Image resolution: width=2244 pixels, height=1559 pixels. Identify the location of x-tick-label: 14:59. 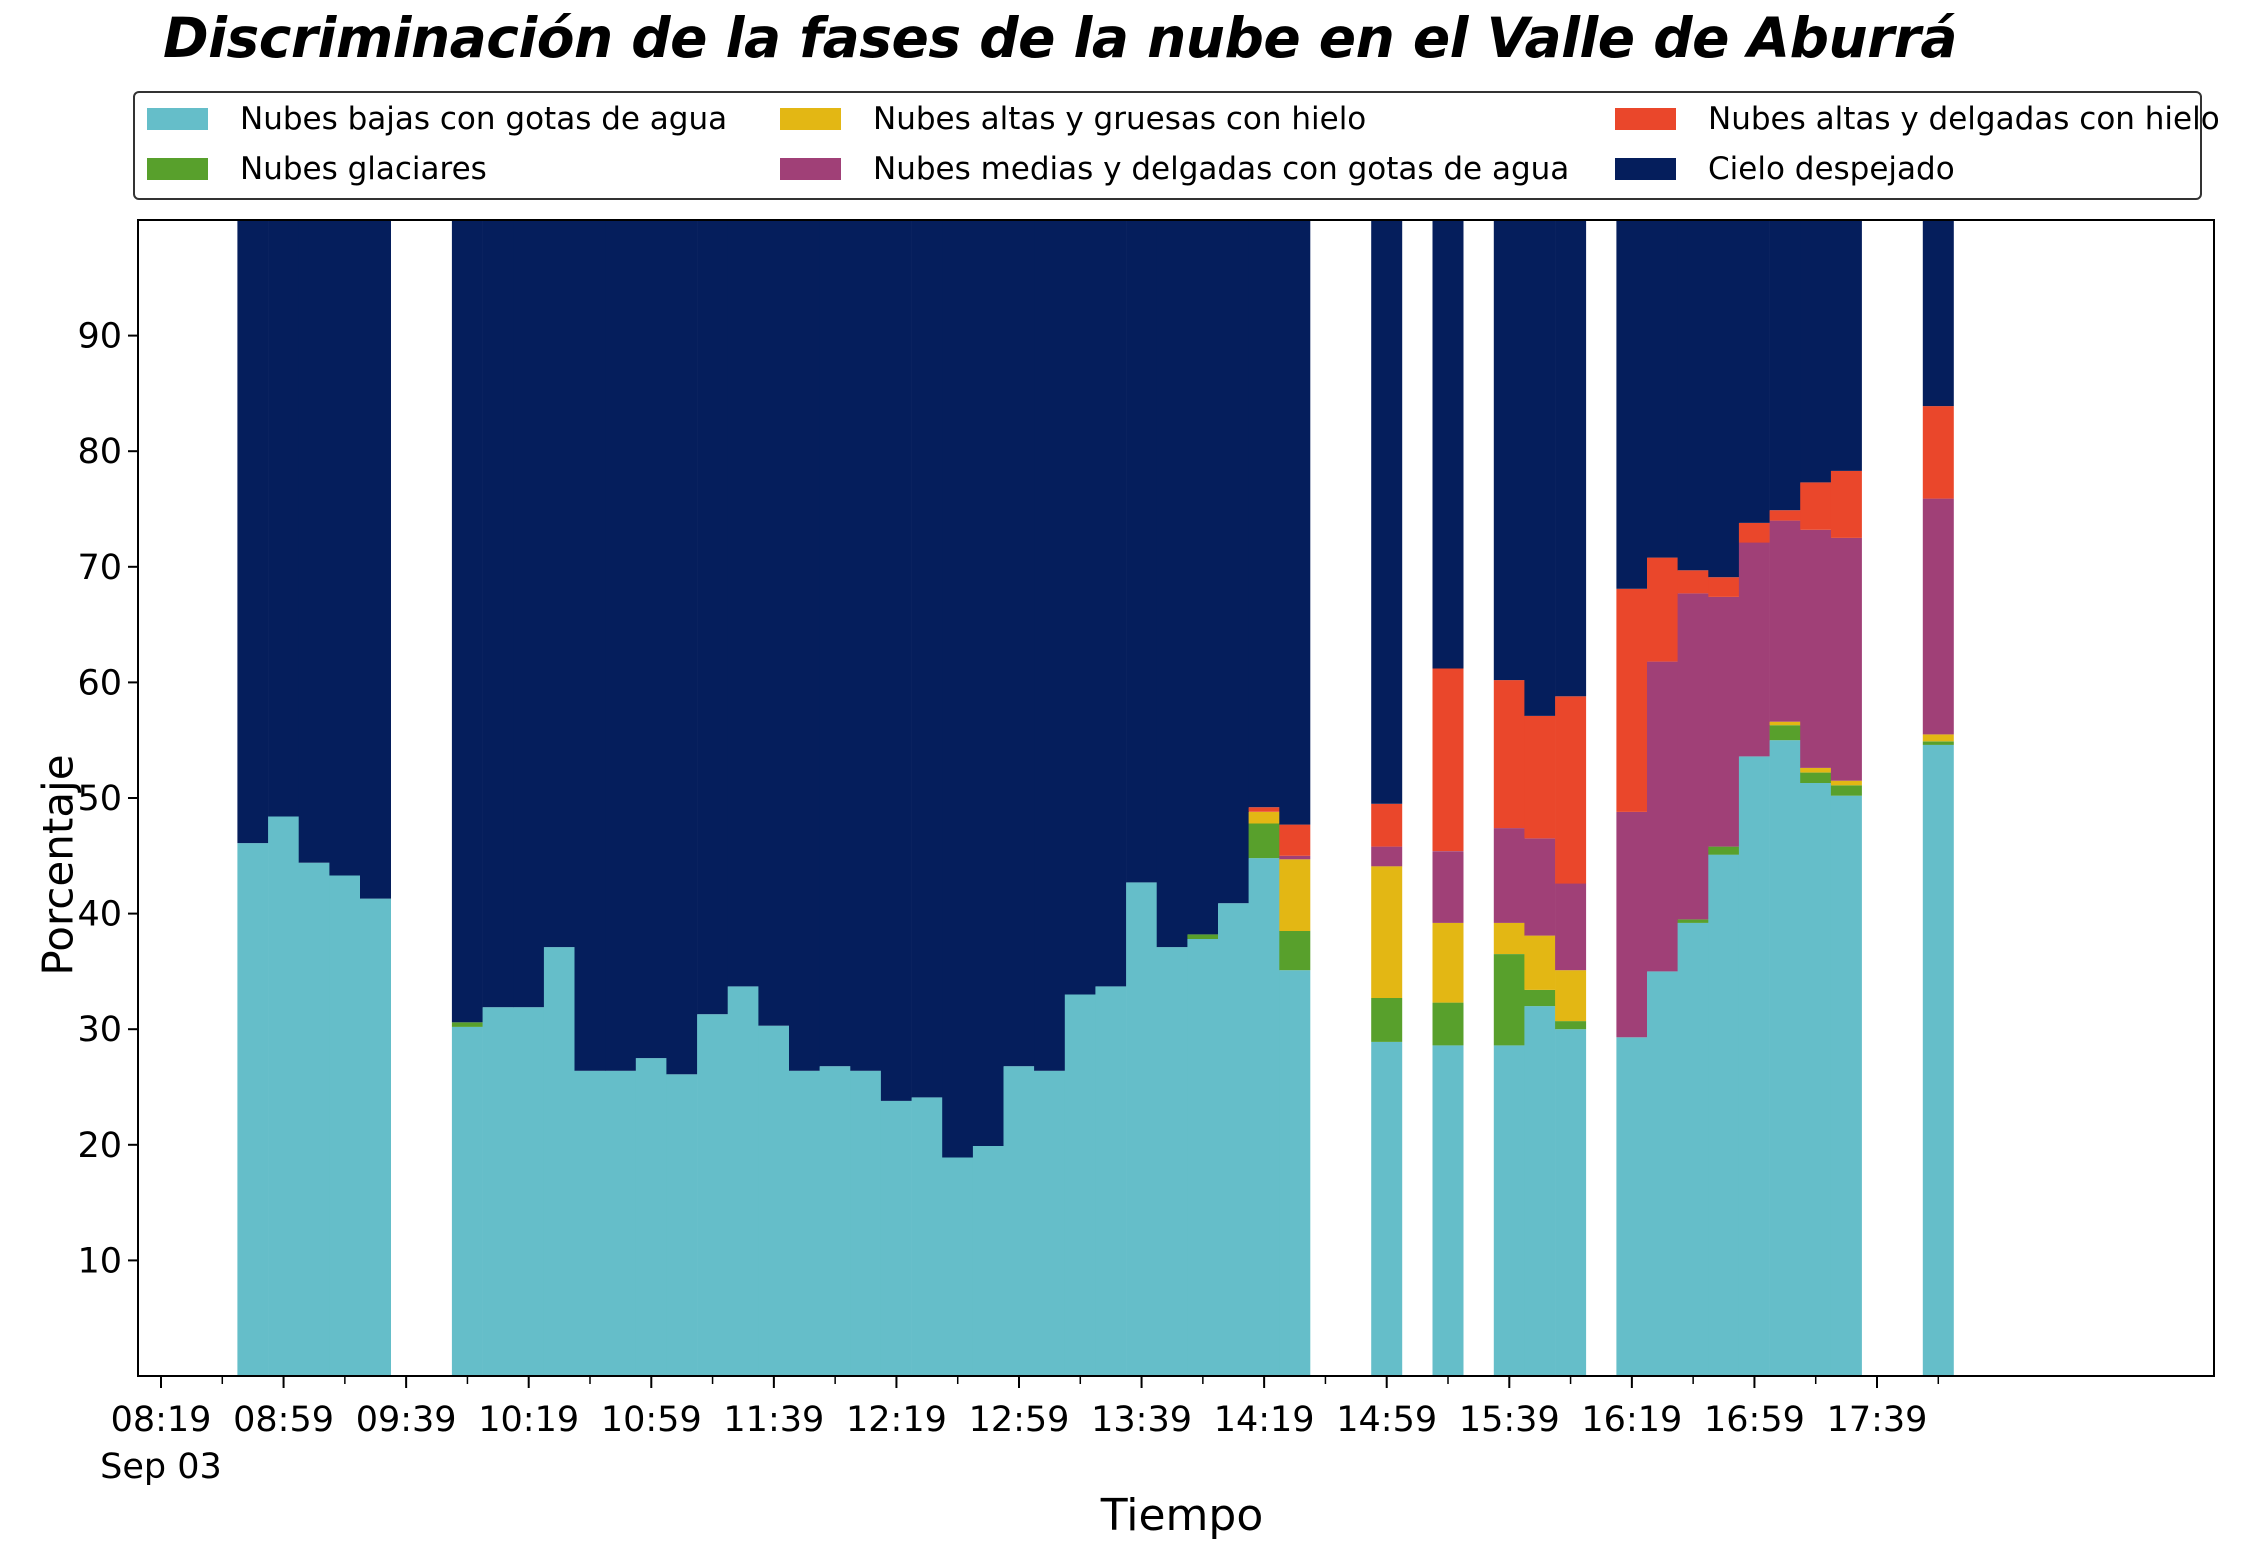
(1386, 1420).